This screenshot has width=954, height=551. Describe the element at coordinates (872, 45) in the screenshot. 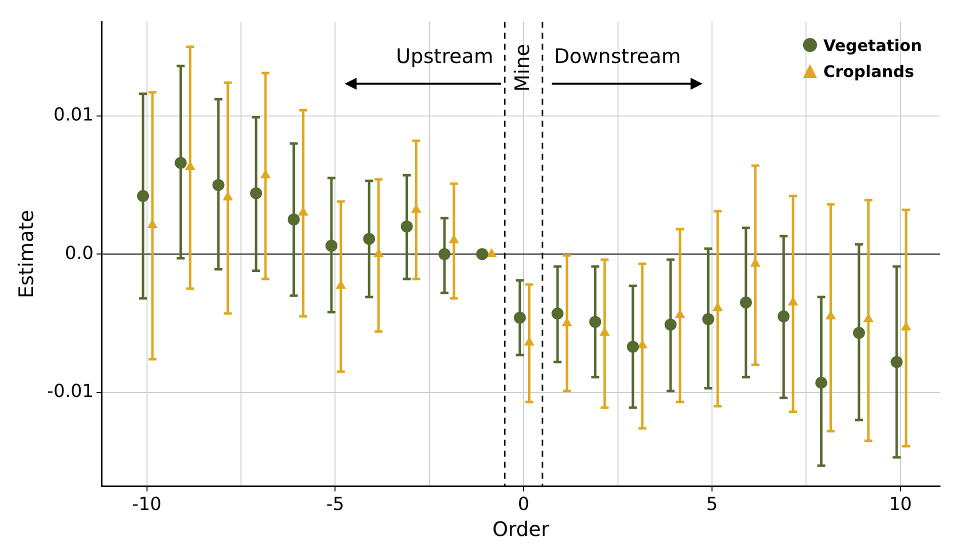

I see `legend-label: Vegetation` at that location.